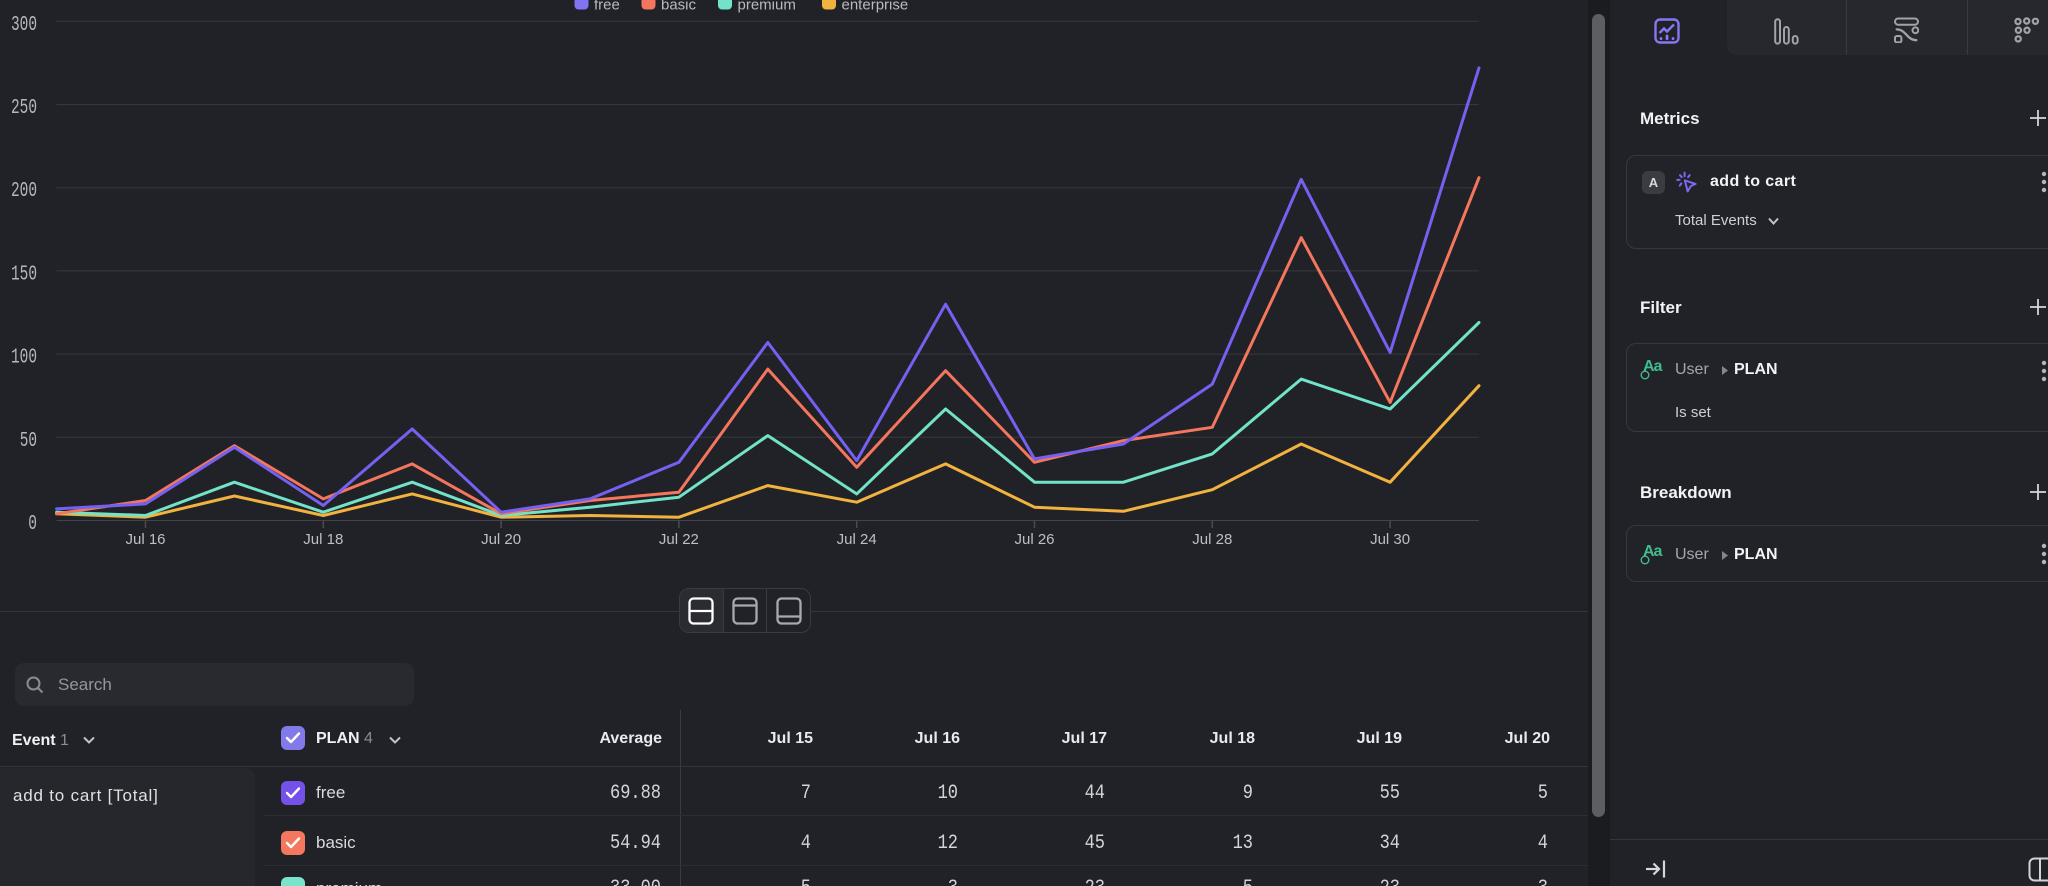 The height and width of the screenshot is (886, 2048). What do you see at coordinates (1212, 539) in the screenshot?
I see `svg-text: Jul 28` at bounding box center [1212, 539].